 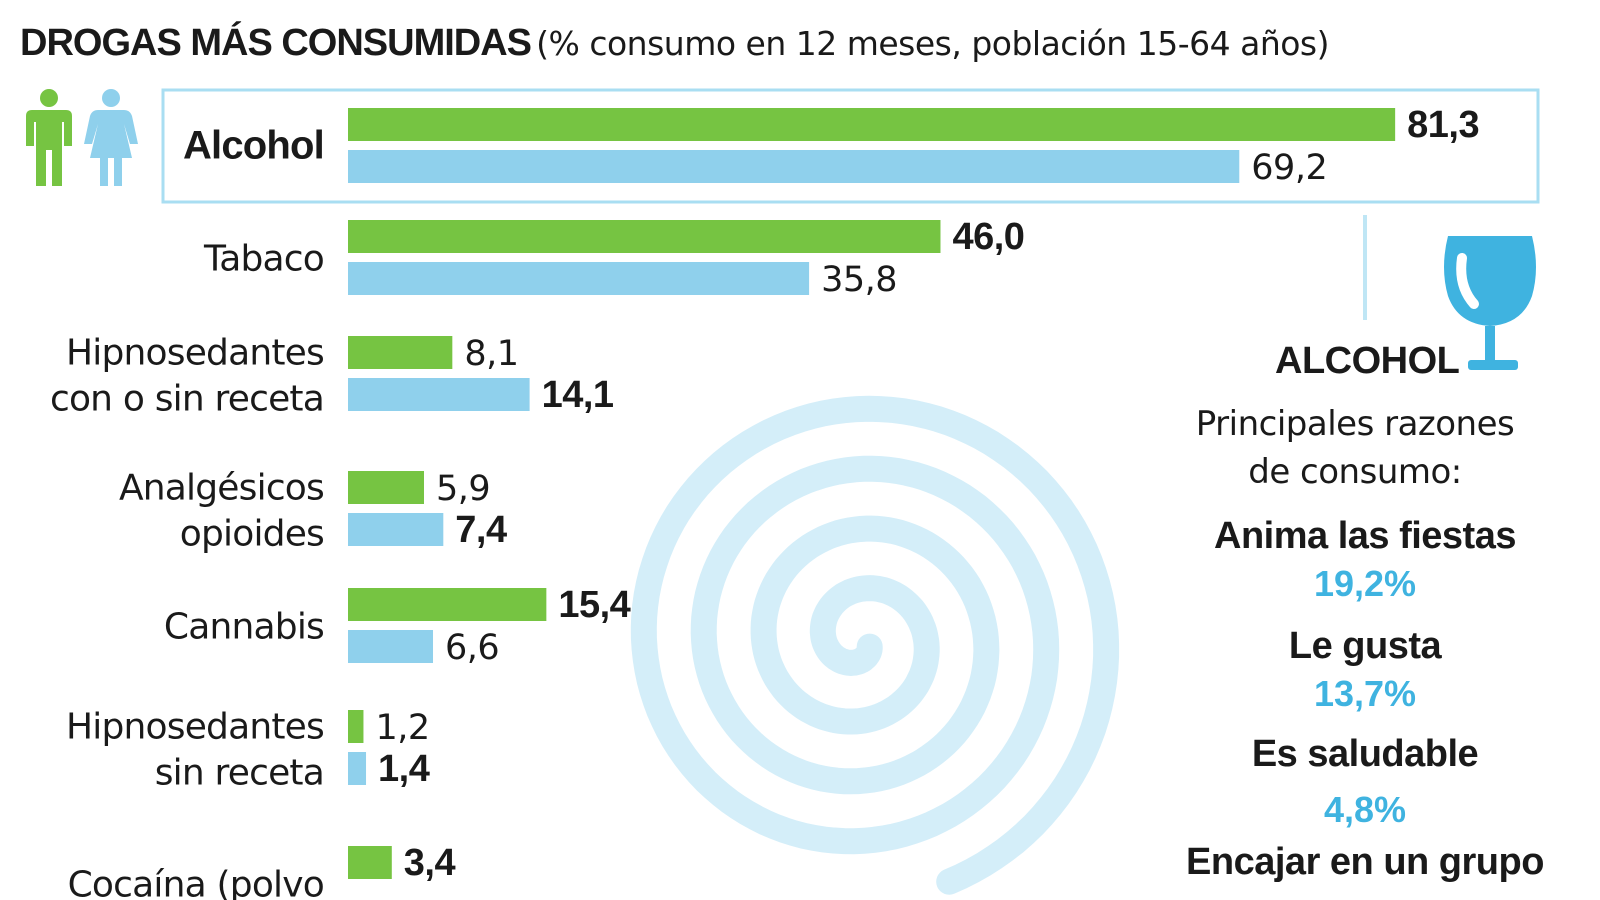 I want to click on reason-value: 13,7%, so click(x=1365, y=693).